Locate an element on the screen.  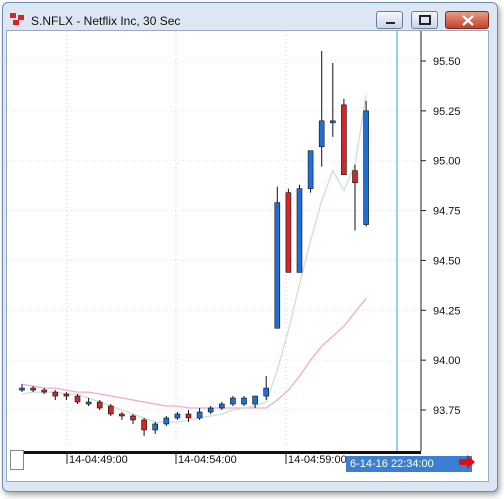
title-bar: S.NFLX - Netflix Inc, 30 Sec is located at coordinates (250, 18).